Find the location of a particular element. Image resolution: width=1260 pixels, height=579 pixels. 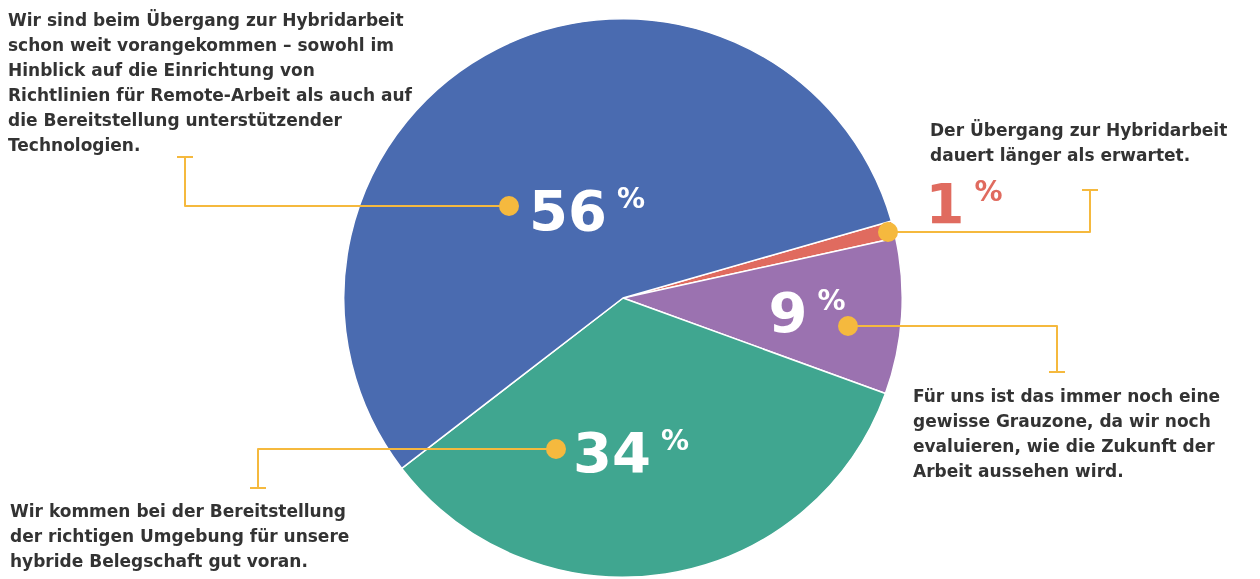

slice-label: Der Übergang zur Hybridarbeit dauert länger als erwartet. is located at coordinates (1079, 142).